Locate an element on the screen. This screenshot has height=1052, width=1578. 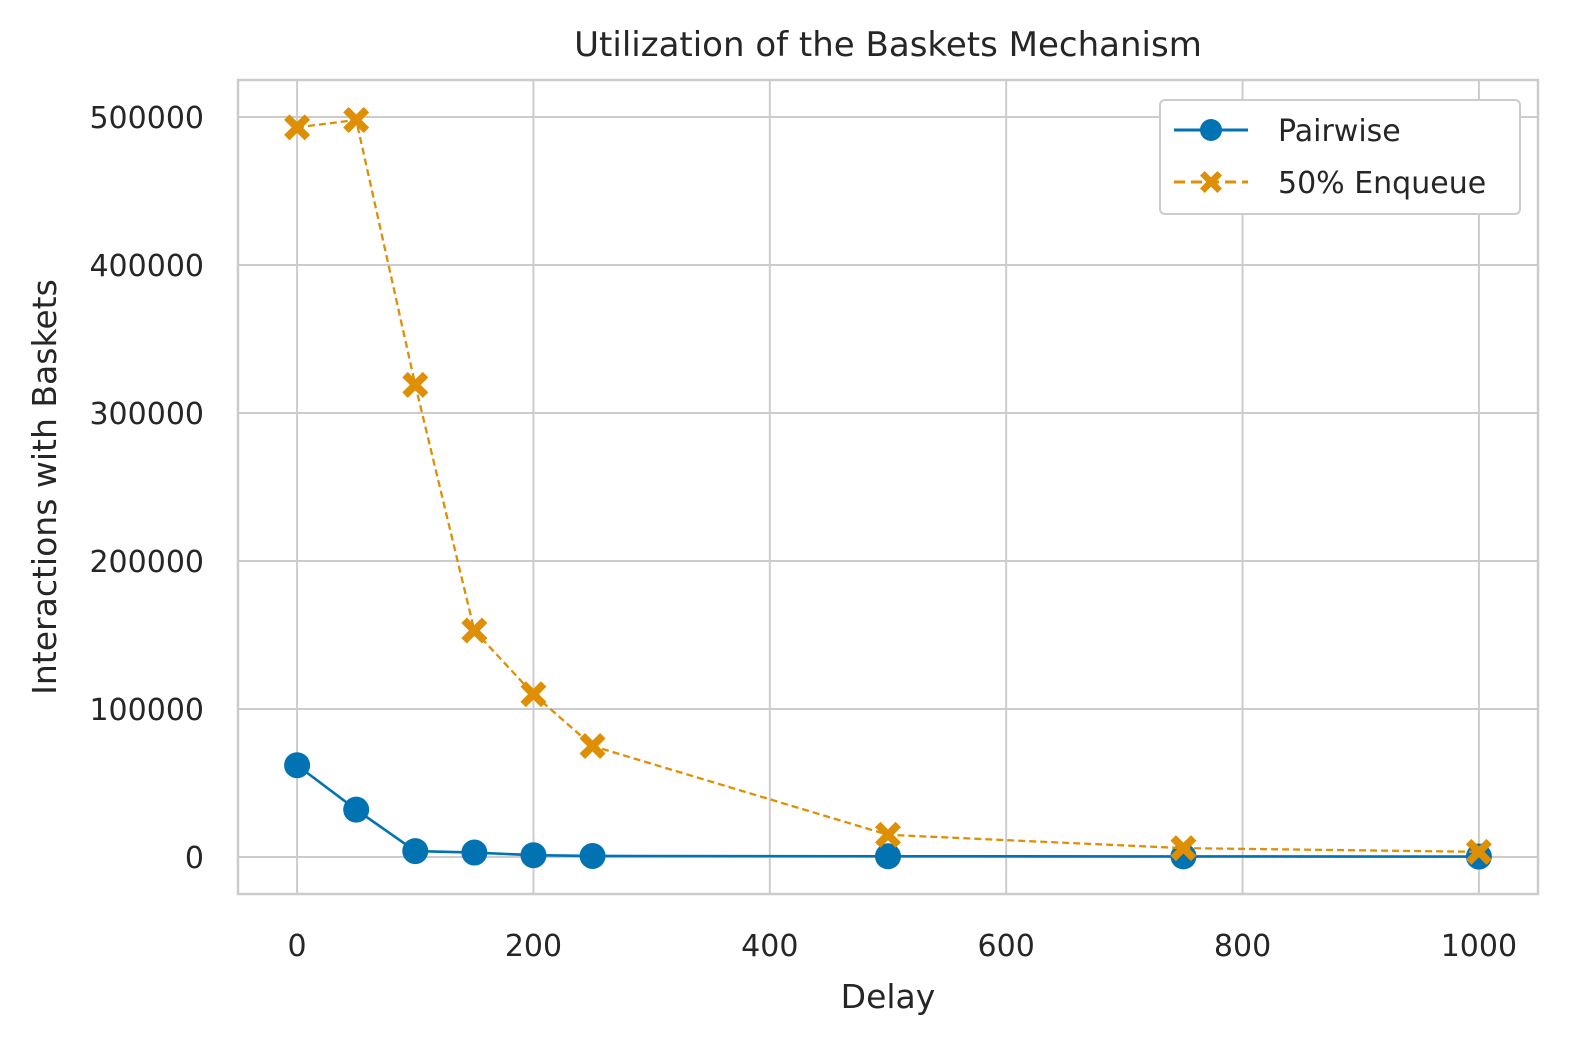
y-axis-label: Interactions with Baskets is located at coordinates (44, 487).